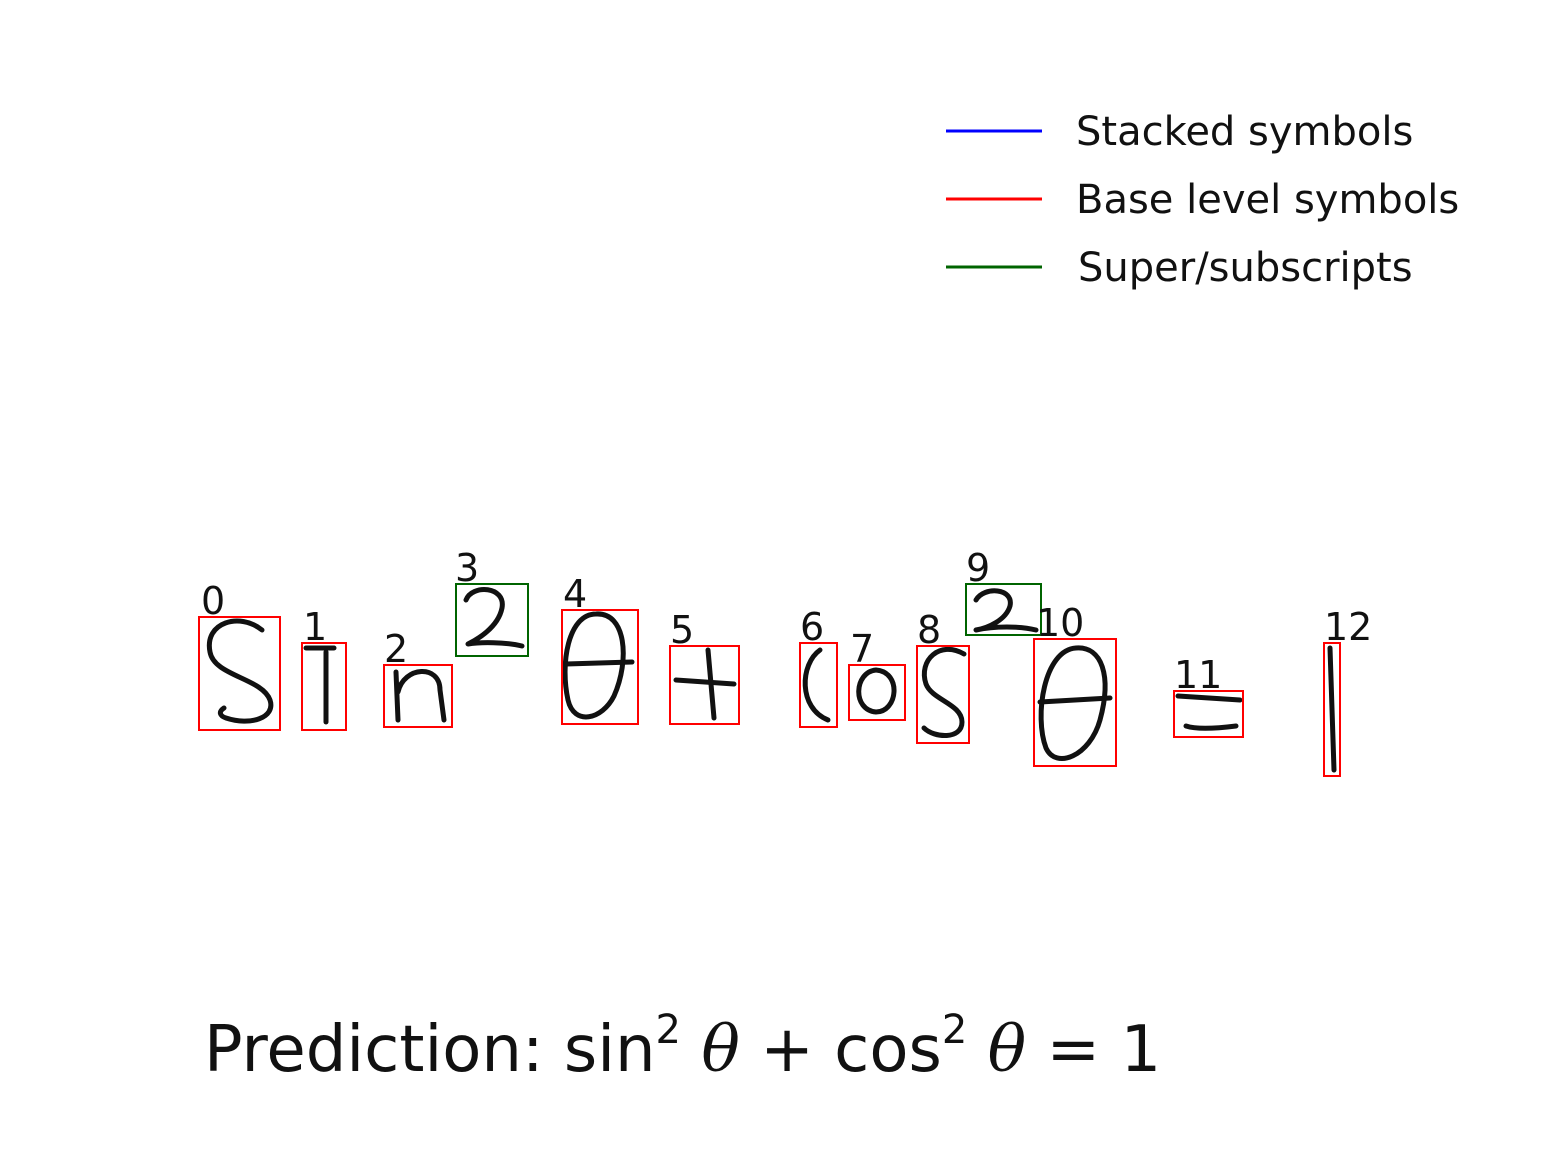 This screenshot has height=1150, width=1558. Describe the element at coordinates (862, 649) in the screenshot. I see `box-label-7: 7` at that location.